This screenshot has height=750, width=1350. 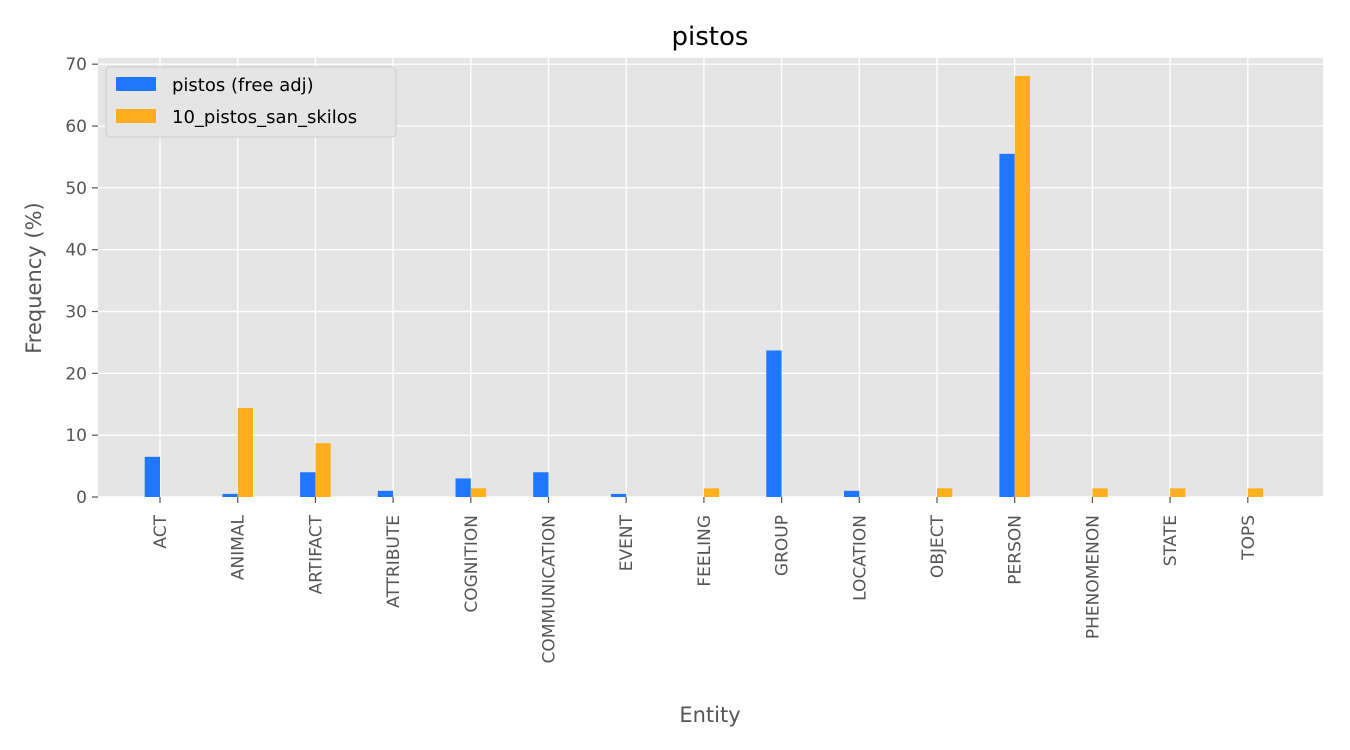 What do you see at coordinates (76, 65) in the screenshot?
I see `y-tick-label: 70` at bounding box center [76, 65].